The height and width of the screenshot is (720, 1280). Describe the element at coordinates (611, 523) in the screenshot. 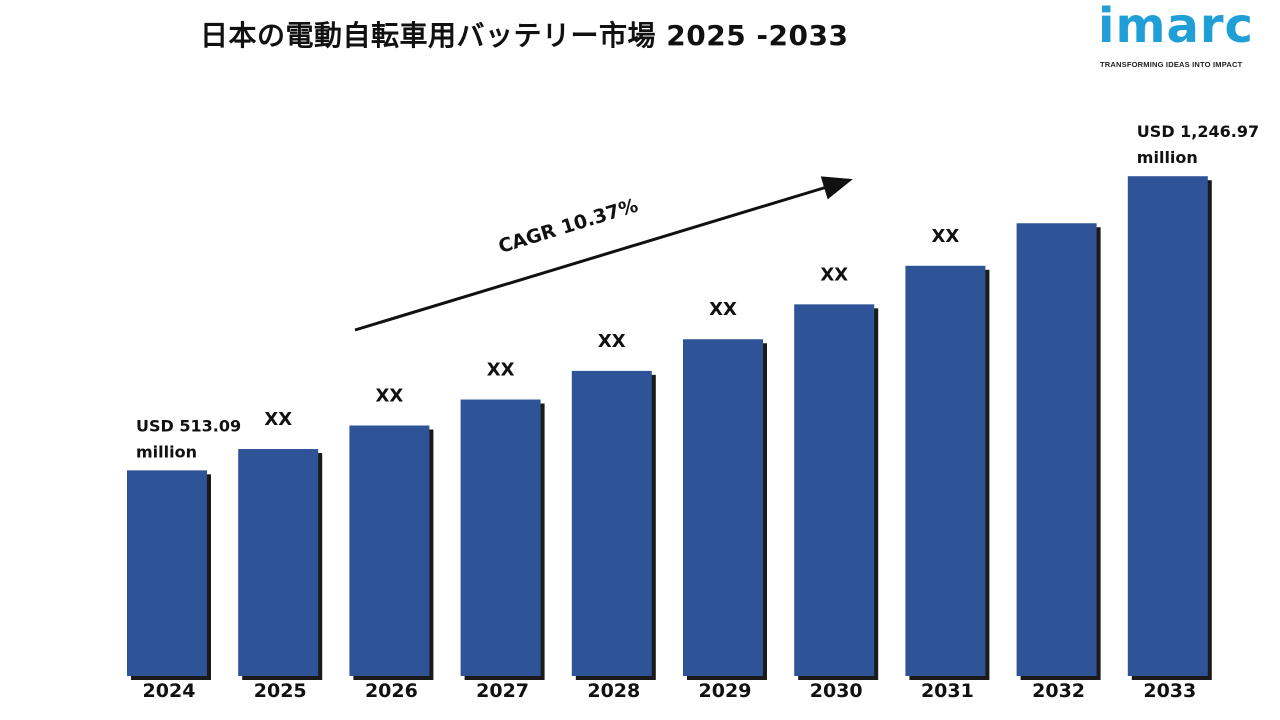

I see `bar-2028` at that location.